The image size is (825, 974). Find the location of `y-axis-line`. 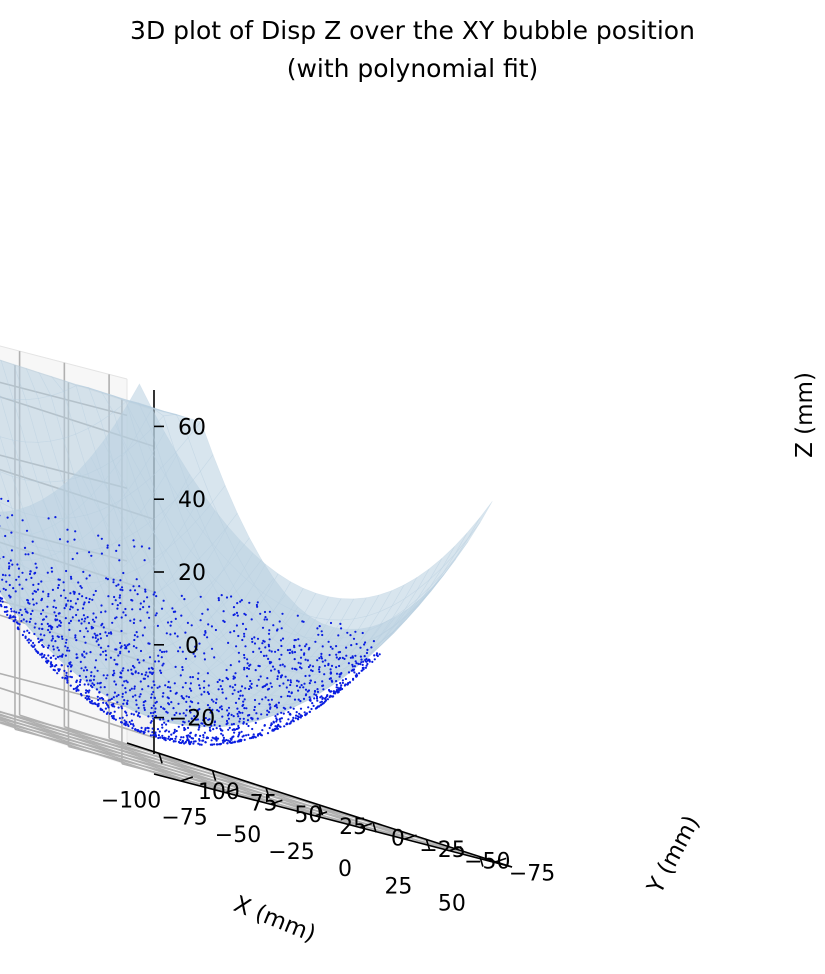

y-axis-line is located at coordinates (333, 820).